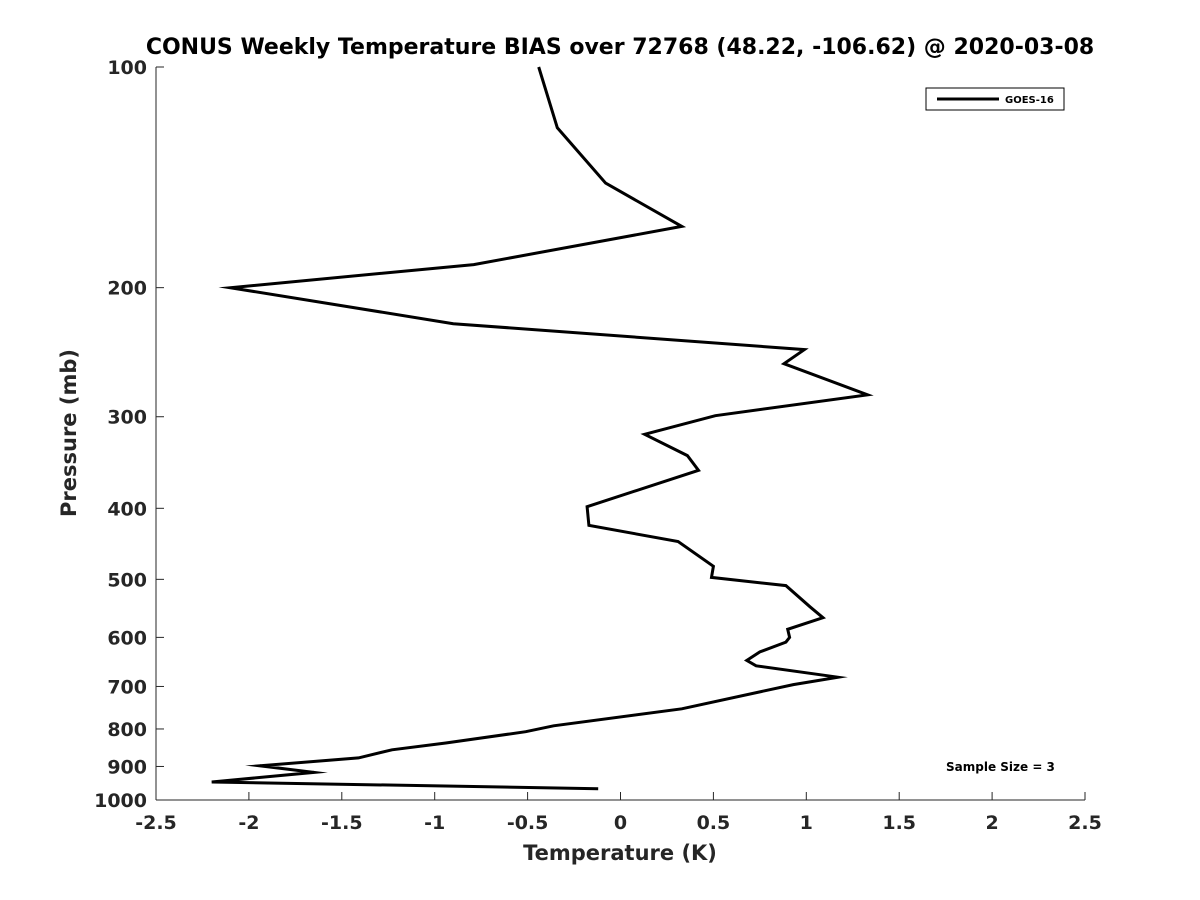 The height and width of the screenshot is (900, 1200). Describe the element at coordinates (1085, 823) in the screenshot. I see `x-tick-label: 2.5` at that location.